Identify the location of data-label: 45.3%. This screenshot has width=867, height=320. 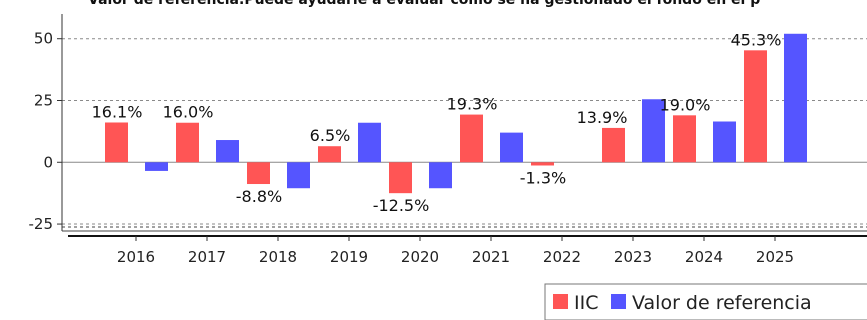
(756, 39).